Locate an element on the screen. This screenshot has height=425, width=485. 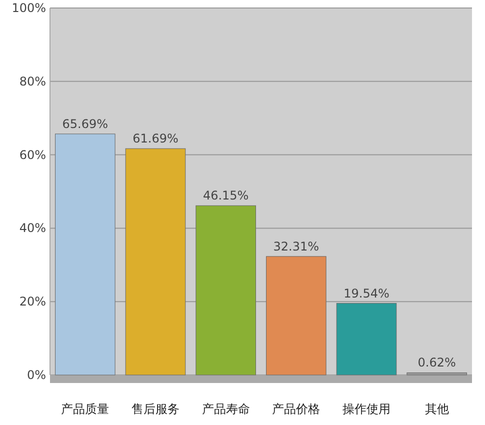
x-tick-label: 操作使用 is located at coordinates (366, 409).